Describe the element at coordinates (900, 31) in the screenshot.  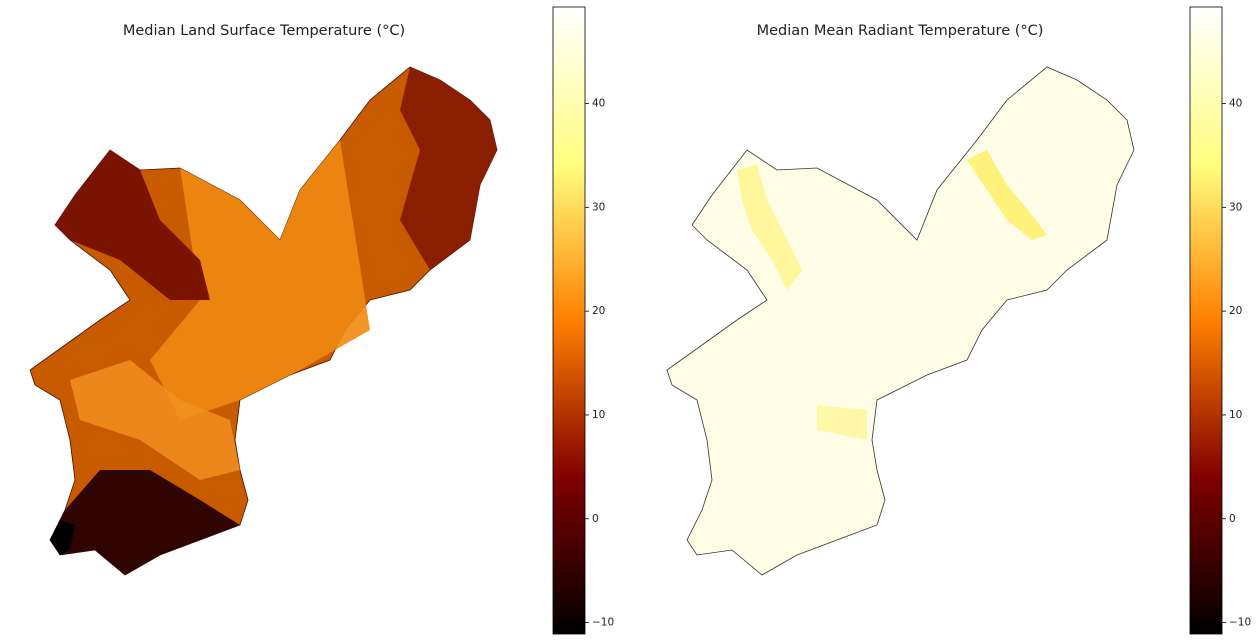
I see `map-title: Median Mean Radiant Temperature (°C)` at that location.